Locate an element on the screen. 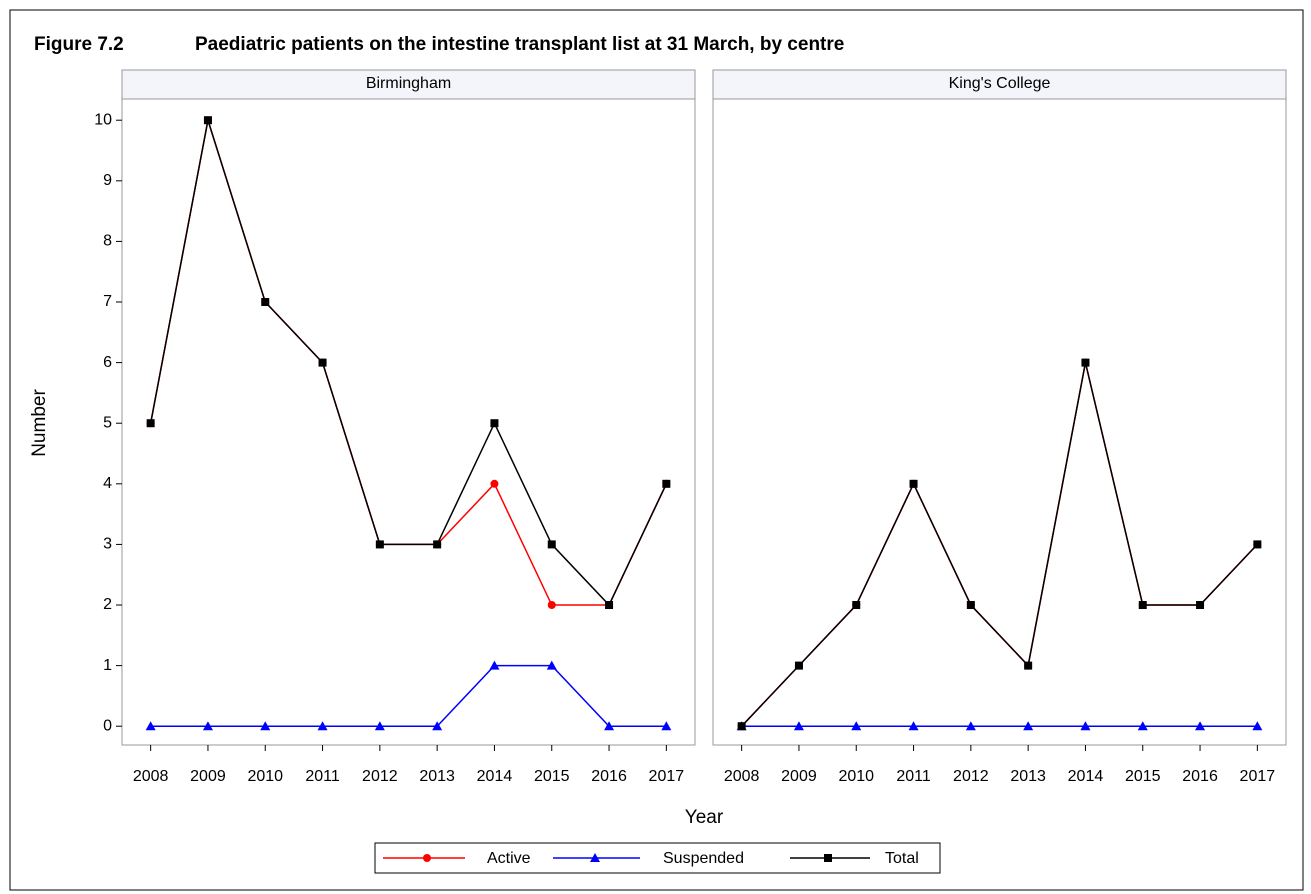 This screenshot has height=894, width=1311. y-tick-label: 8 is located at coordinates (107, 241).